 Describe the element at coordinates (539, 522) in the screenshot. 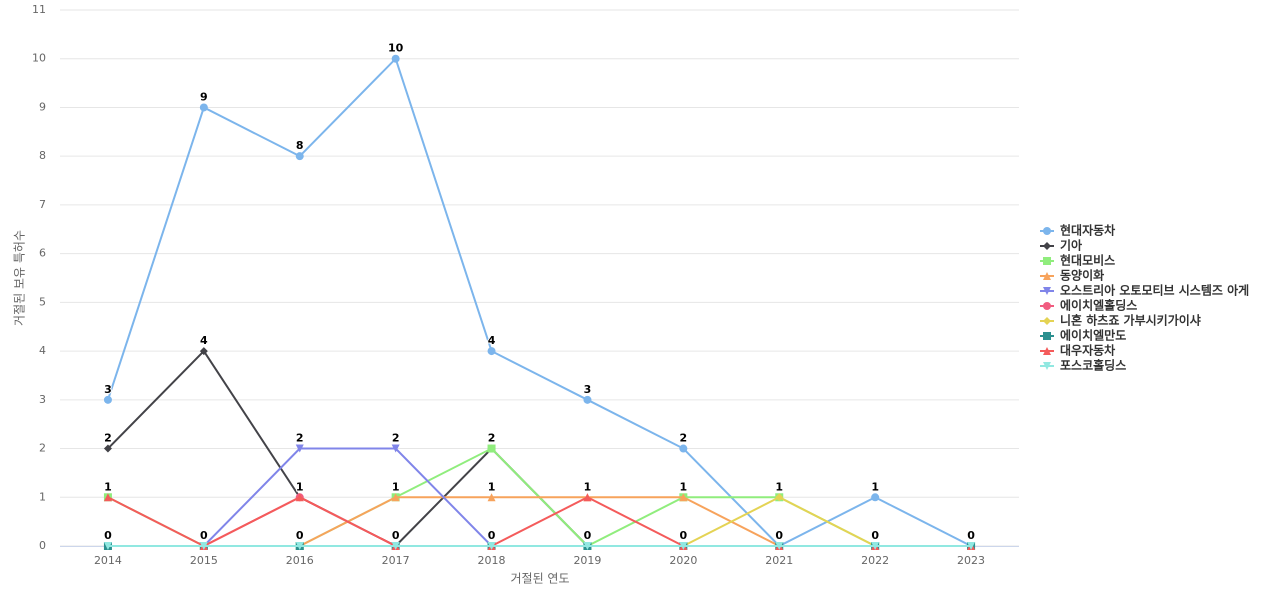

I see `series-line` at that location.